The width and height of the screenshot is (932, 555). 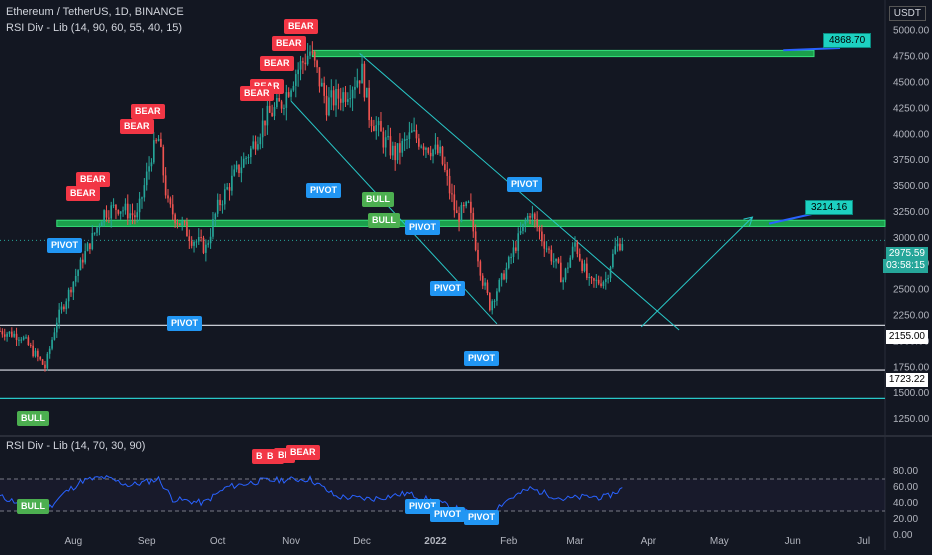 I want to click on y-tick-label: 4000.00, so click(x=911, y=134).